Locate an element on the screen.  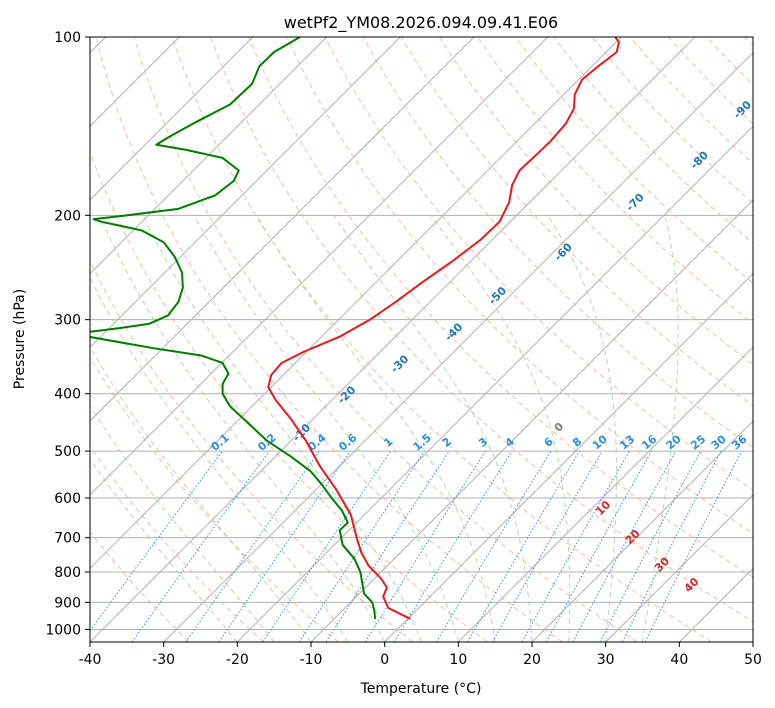
height-label: -40 is located at coordinates (453, 331).